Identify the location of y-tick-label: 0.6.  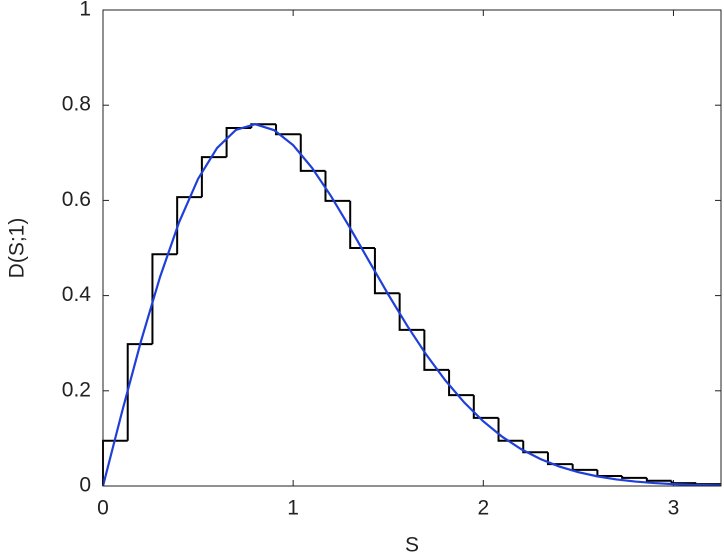
(76, 199).